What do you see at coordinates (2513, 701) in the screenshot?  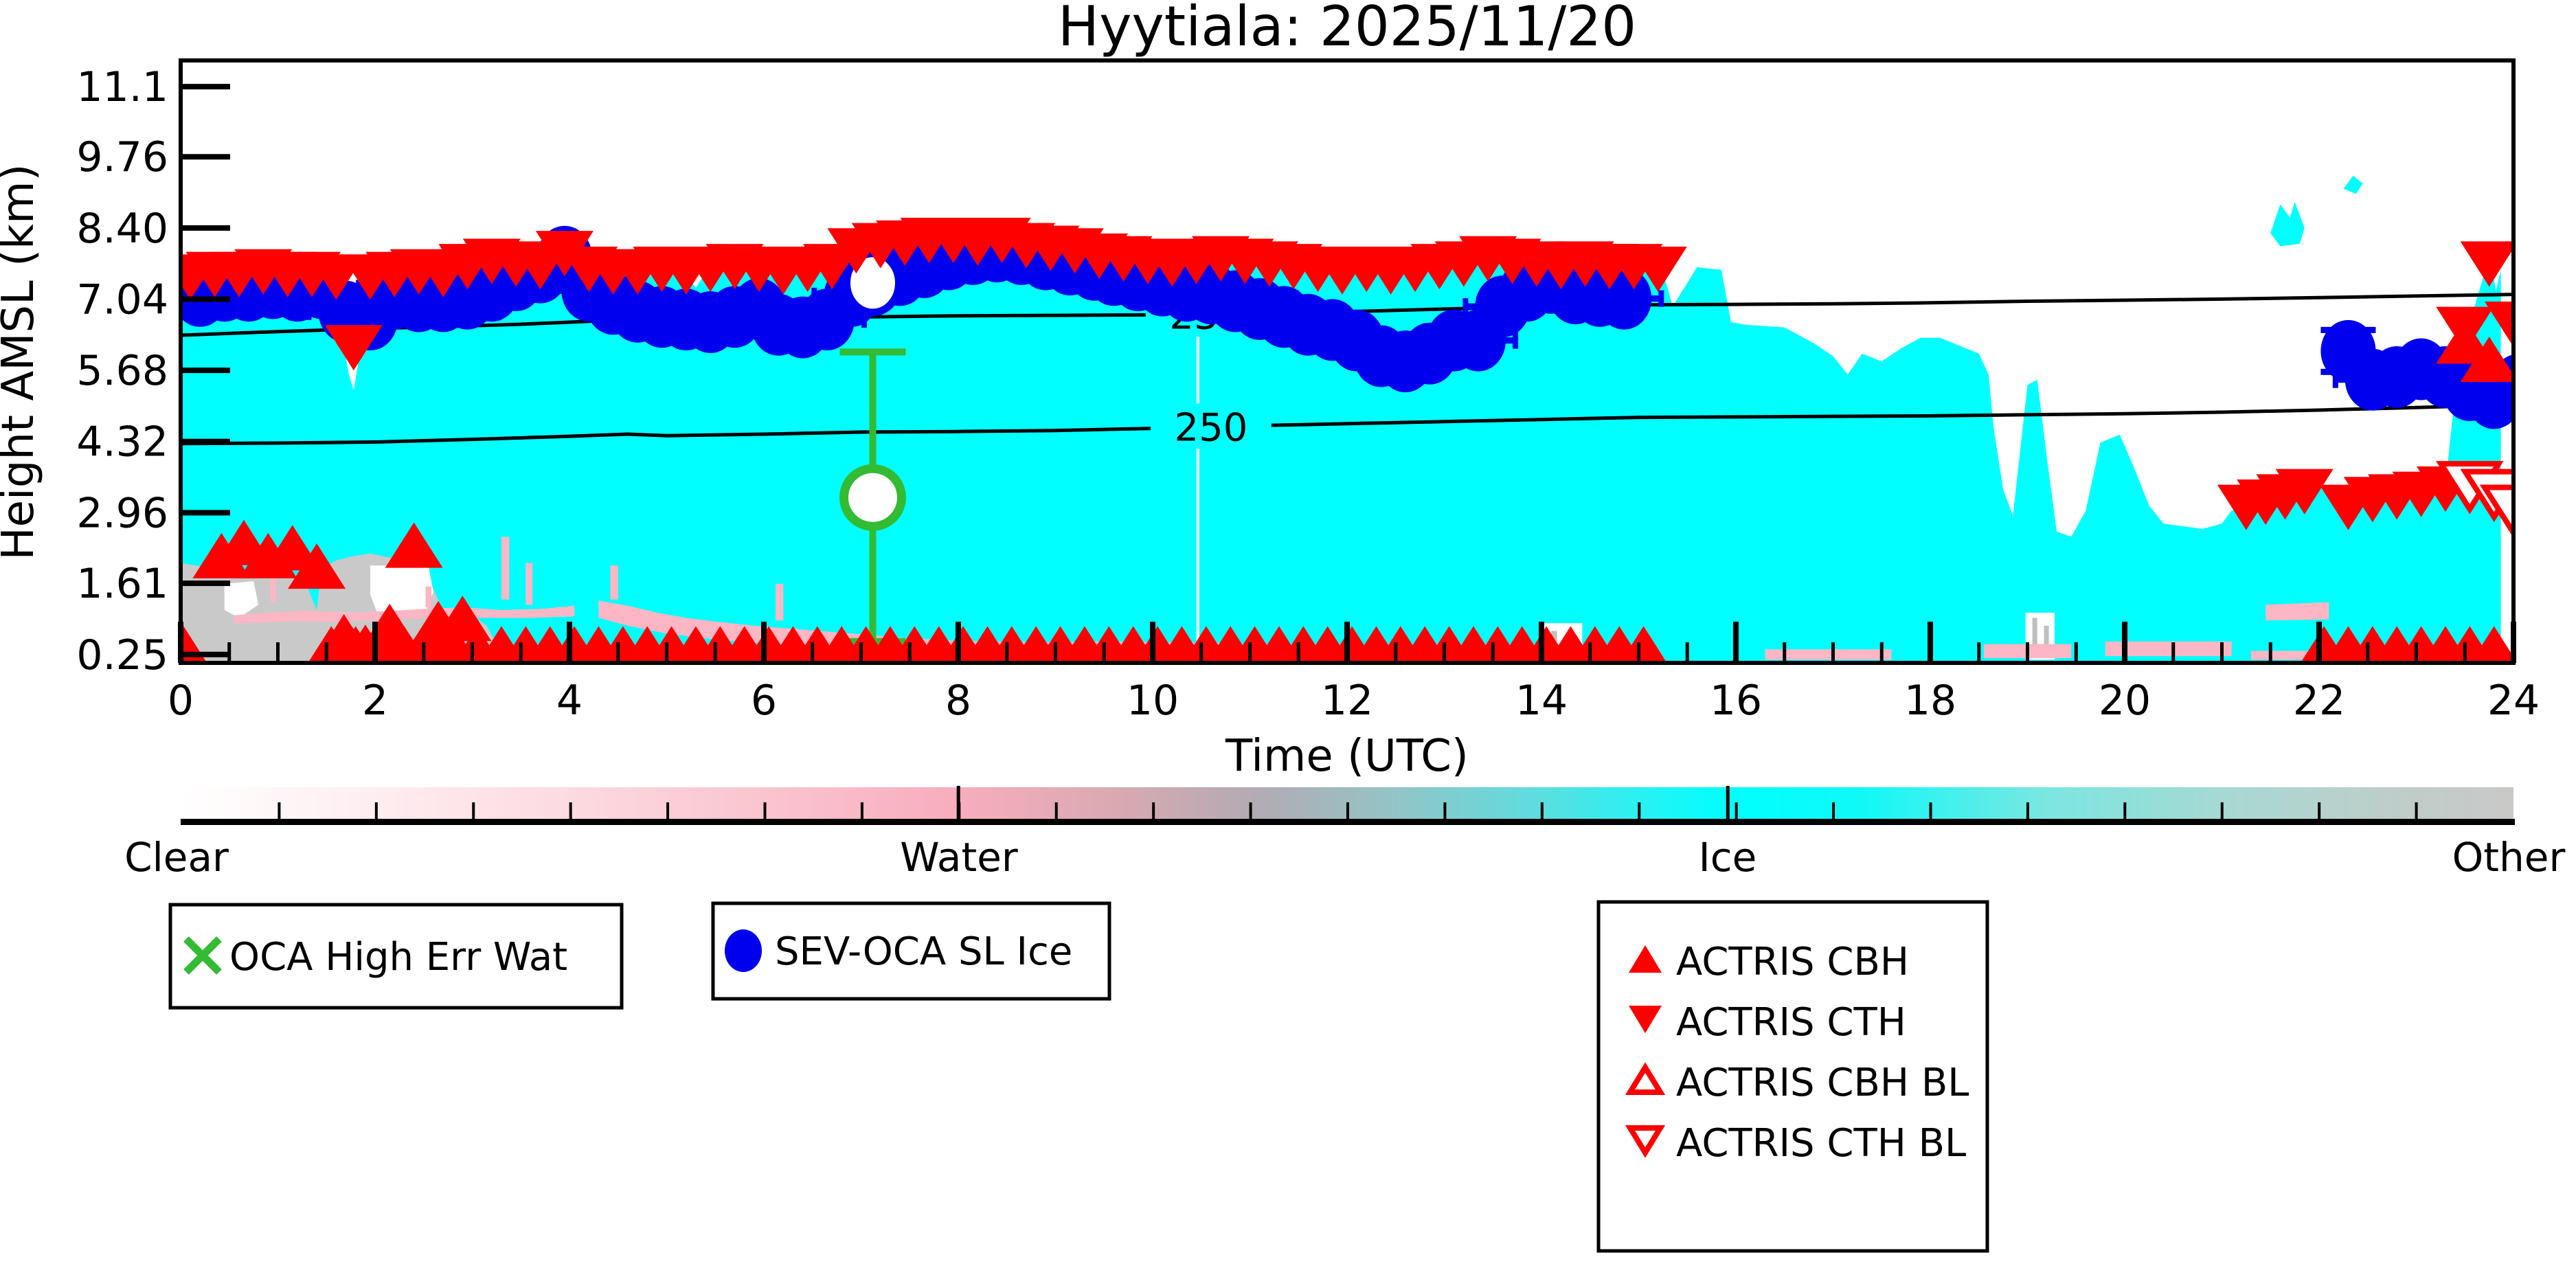 I see `x-tick-label: 24` at bounding box center [2513, 701].